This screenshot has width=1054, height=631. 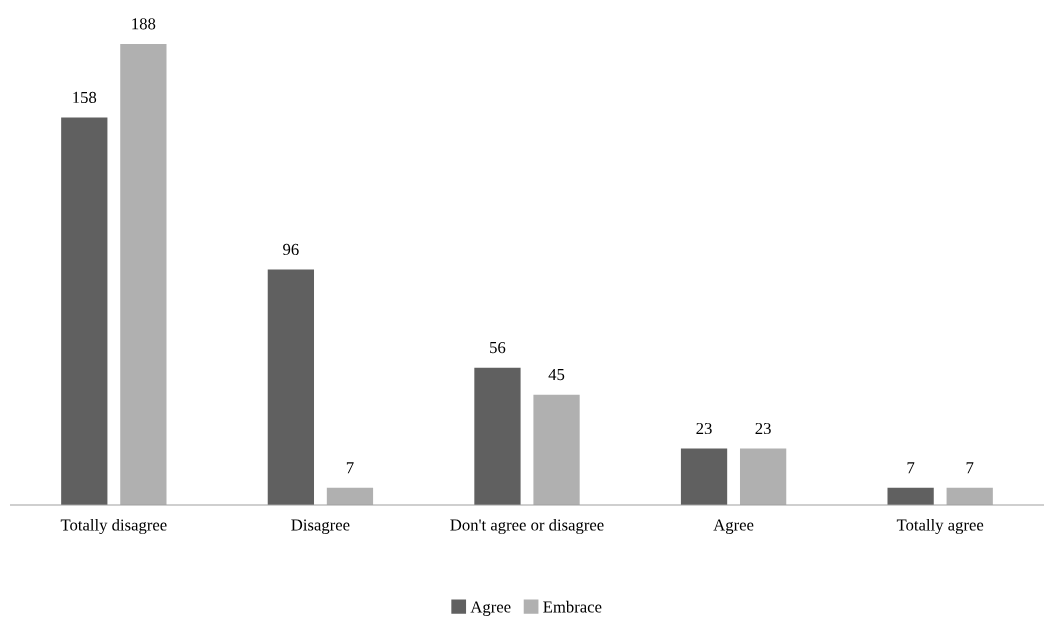 I want to click on data-label: 45, so click(x=556, y=375).